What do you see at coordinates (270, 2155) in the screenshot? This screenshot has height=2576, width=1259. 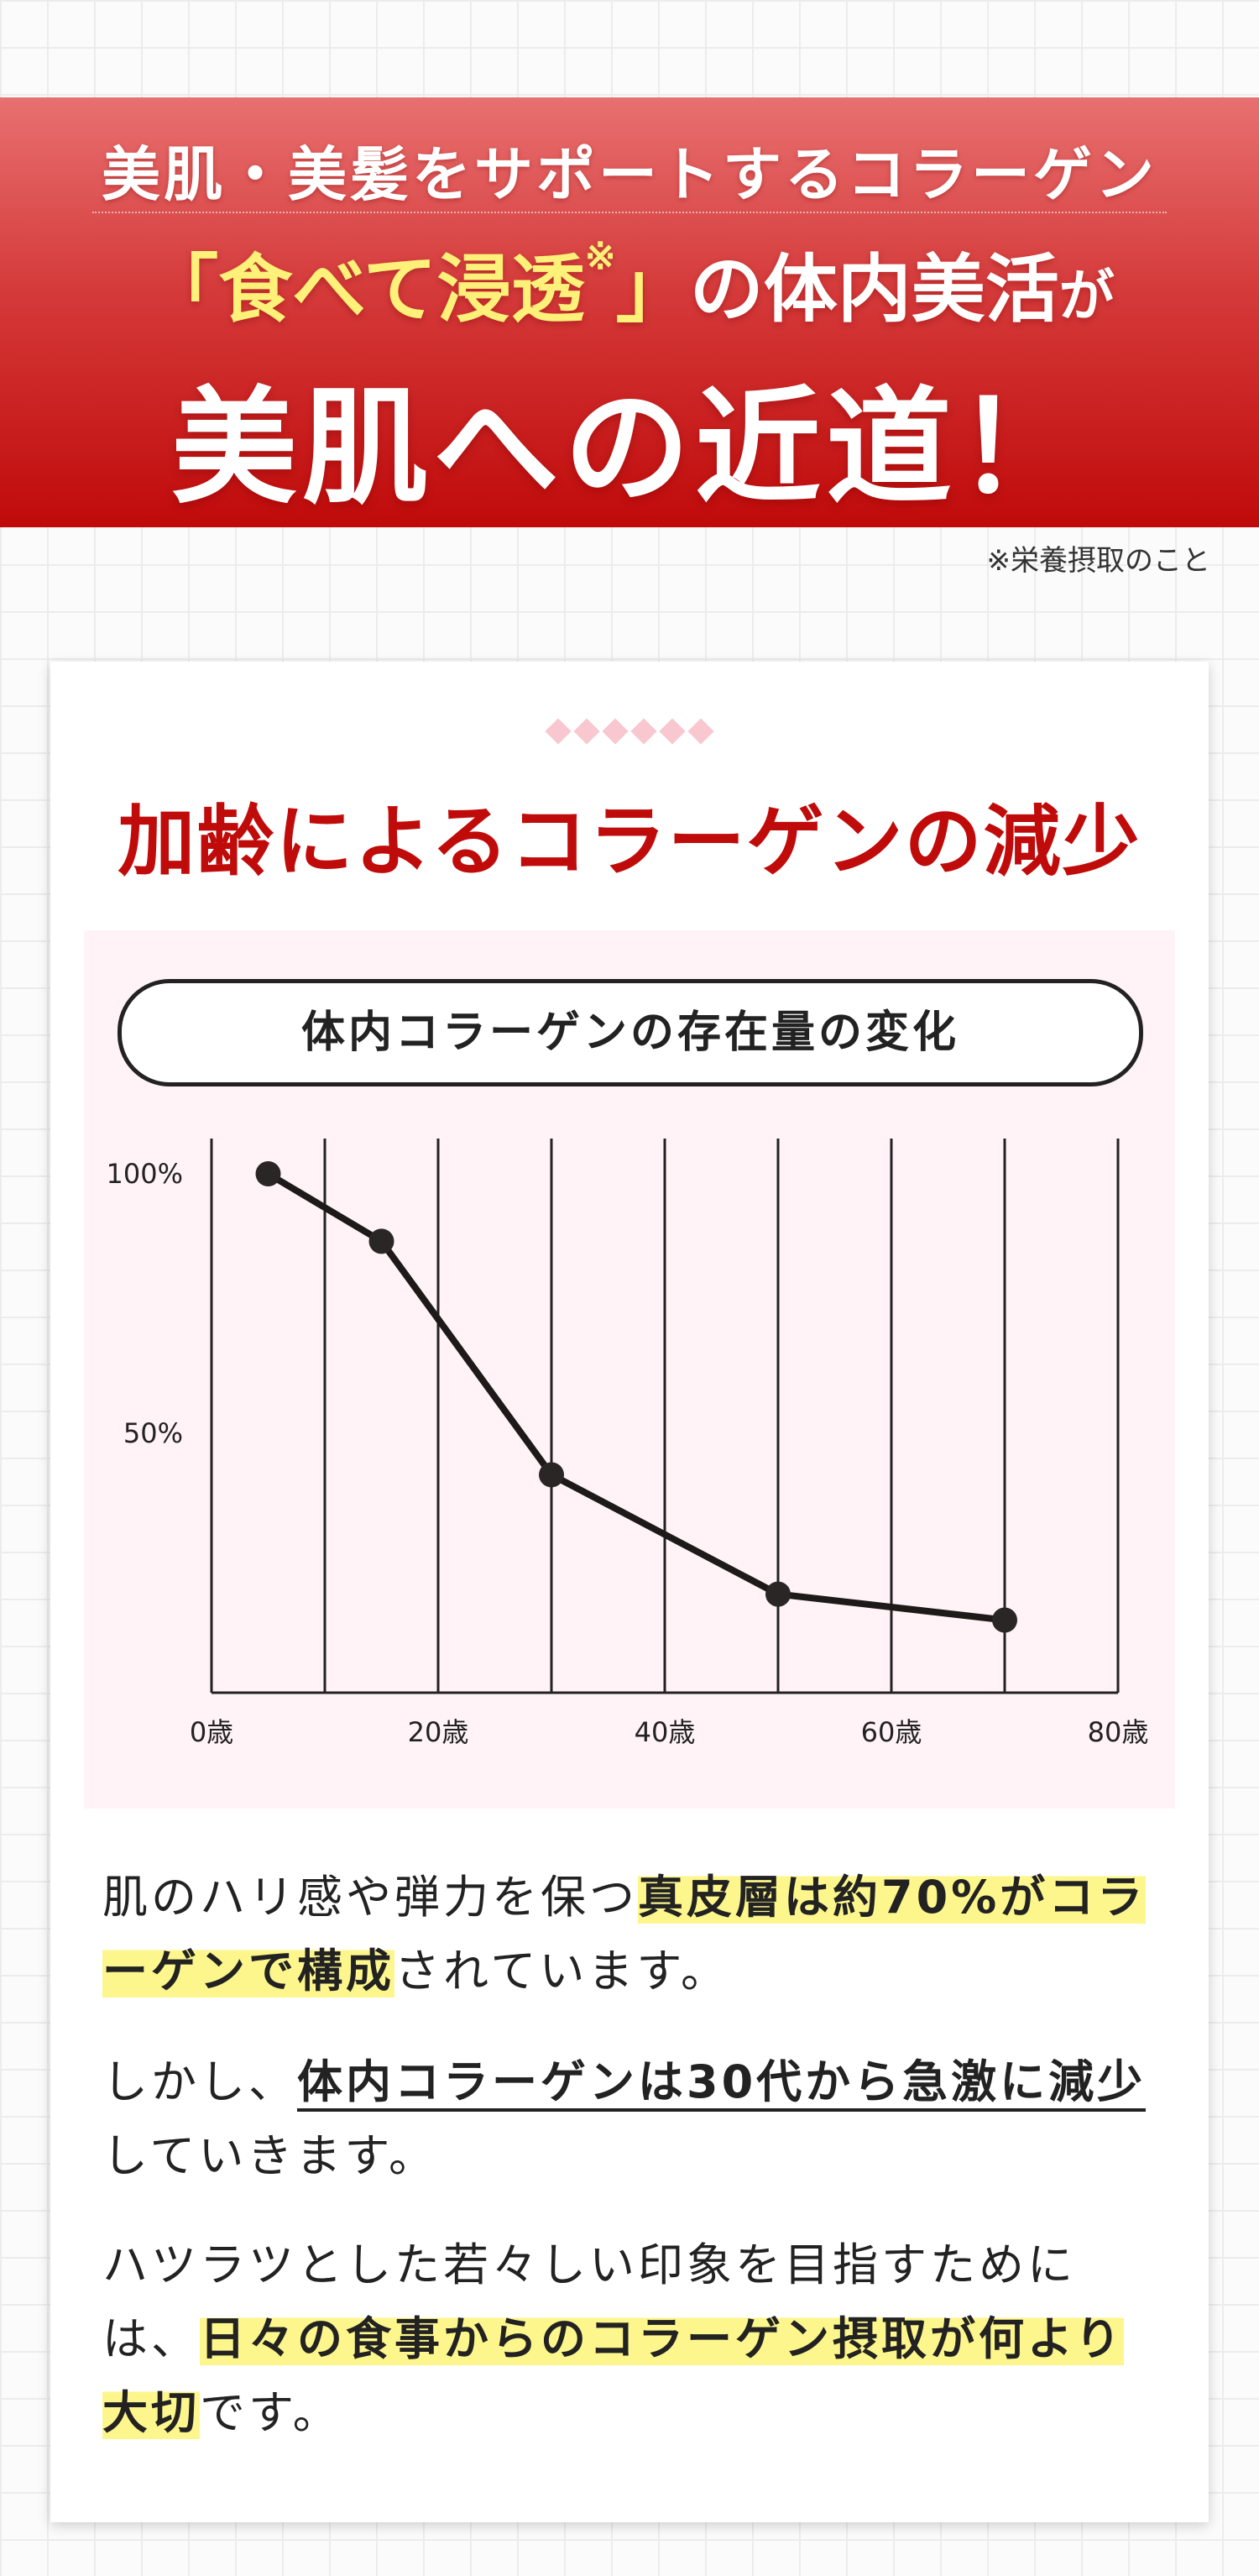 I see `paragraph-text: していきます。` at bounding box center [270, 2155].